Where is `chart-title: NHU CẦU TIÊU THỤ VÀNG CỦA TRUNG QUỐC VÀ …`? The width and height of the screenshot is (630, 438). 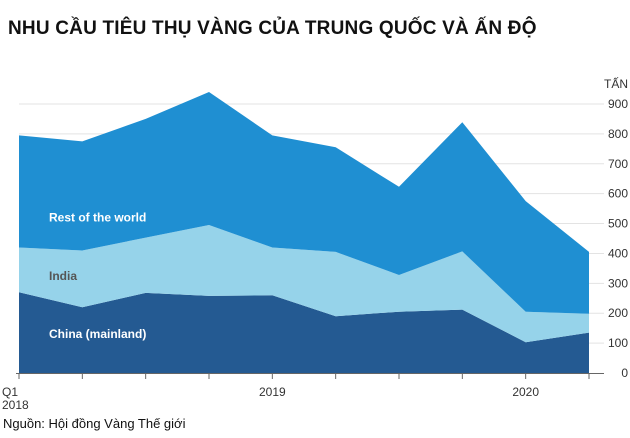 chart-title: NHU CẦU TIÊU THỤ VÀNG CỦA TRUNG QUỐC VÀ … is located at coordinates (272, 28).